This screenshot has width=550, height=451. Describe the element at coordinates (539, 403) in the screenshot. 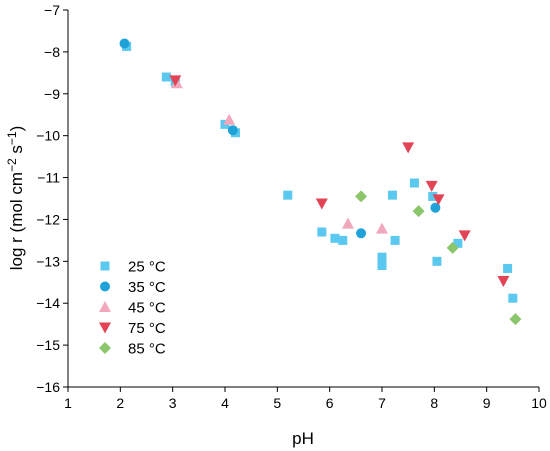

I see `x-tick-label: 10` at that location.